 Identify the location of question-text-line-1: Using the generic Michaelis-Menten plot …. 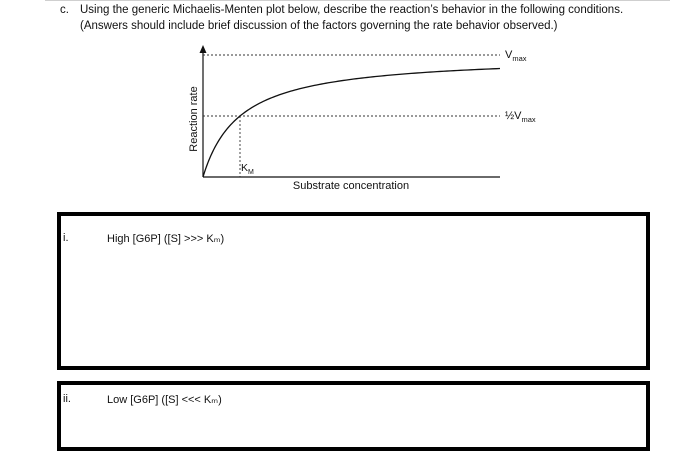
(352, 10).